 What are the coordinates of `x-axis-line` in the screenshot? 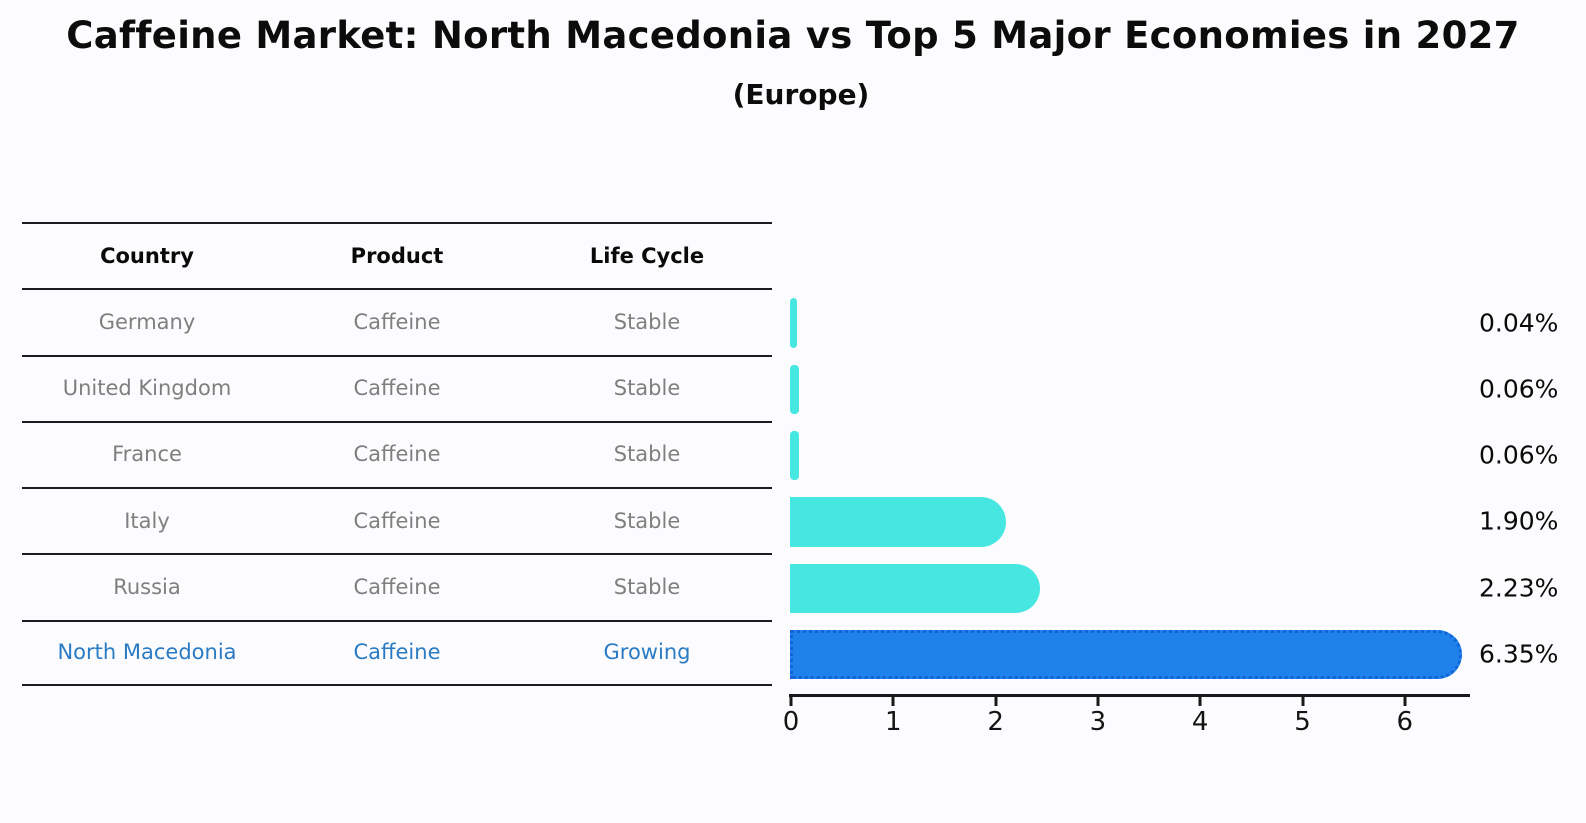 It's located at (1129, 695).